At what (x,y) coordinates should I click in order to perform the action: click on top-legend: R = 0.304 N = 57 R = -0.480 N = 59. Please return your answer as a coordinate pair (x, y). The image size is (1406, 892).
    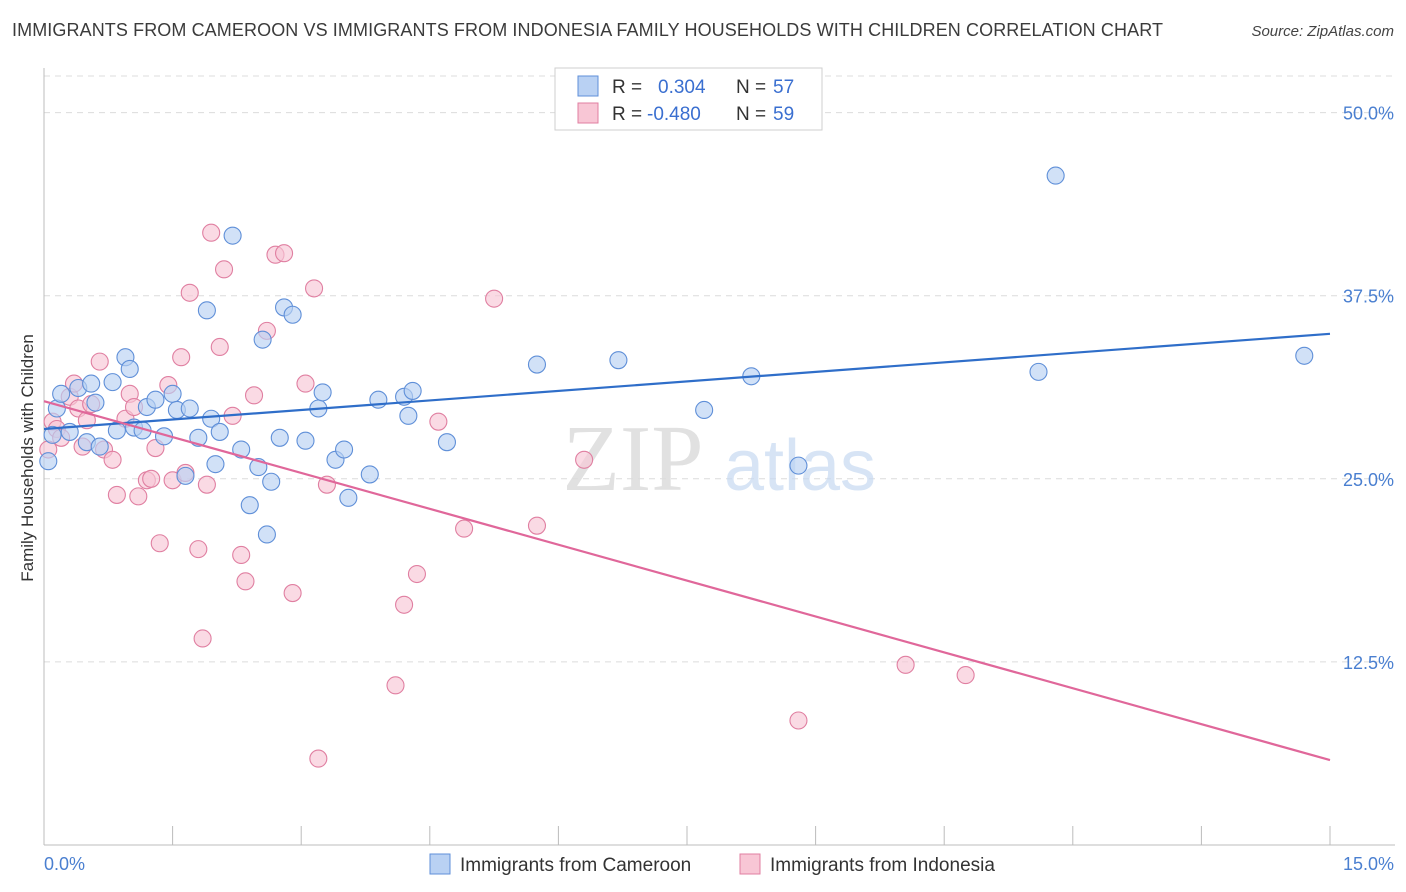
    Looking at the image, I should click on (688, 99).